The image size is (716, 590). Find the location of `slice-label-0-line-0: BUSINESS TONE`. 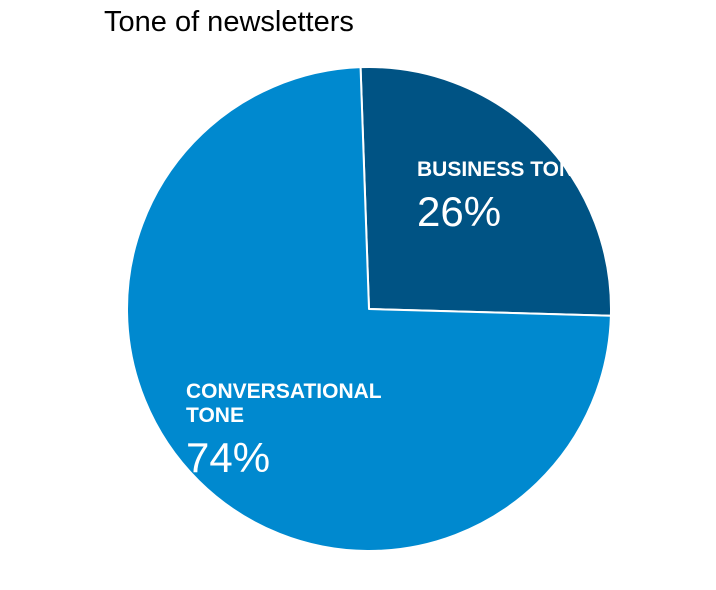

slice-label-0-line-0: BUSINESS TONE is located at coordinates (502, 169).